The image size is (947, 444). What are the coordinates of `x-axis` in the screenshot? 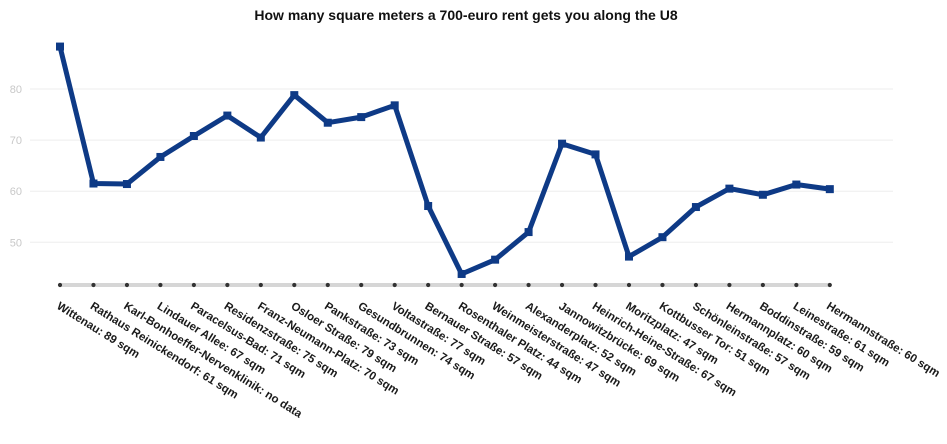 It's located at (444, 285).